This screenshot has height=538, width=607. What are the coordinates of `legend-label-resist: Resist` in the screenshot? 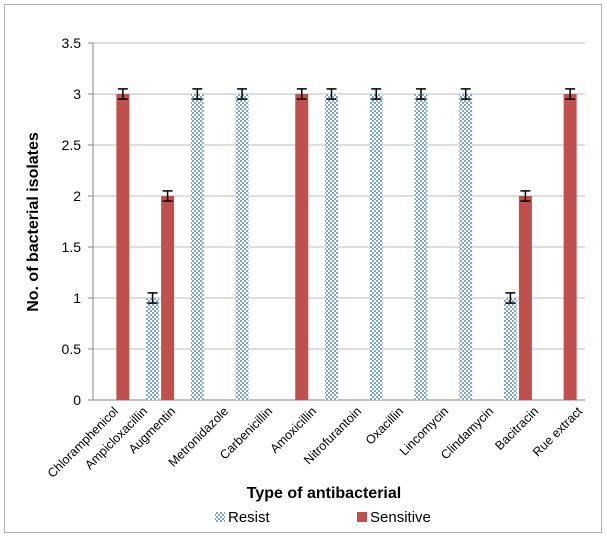 It's located at (249, 517).